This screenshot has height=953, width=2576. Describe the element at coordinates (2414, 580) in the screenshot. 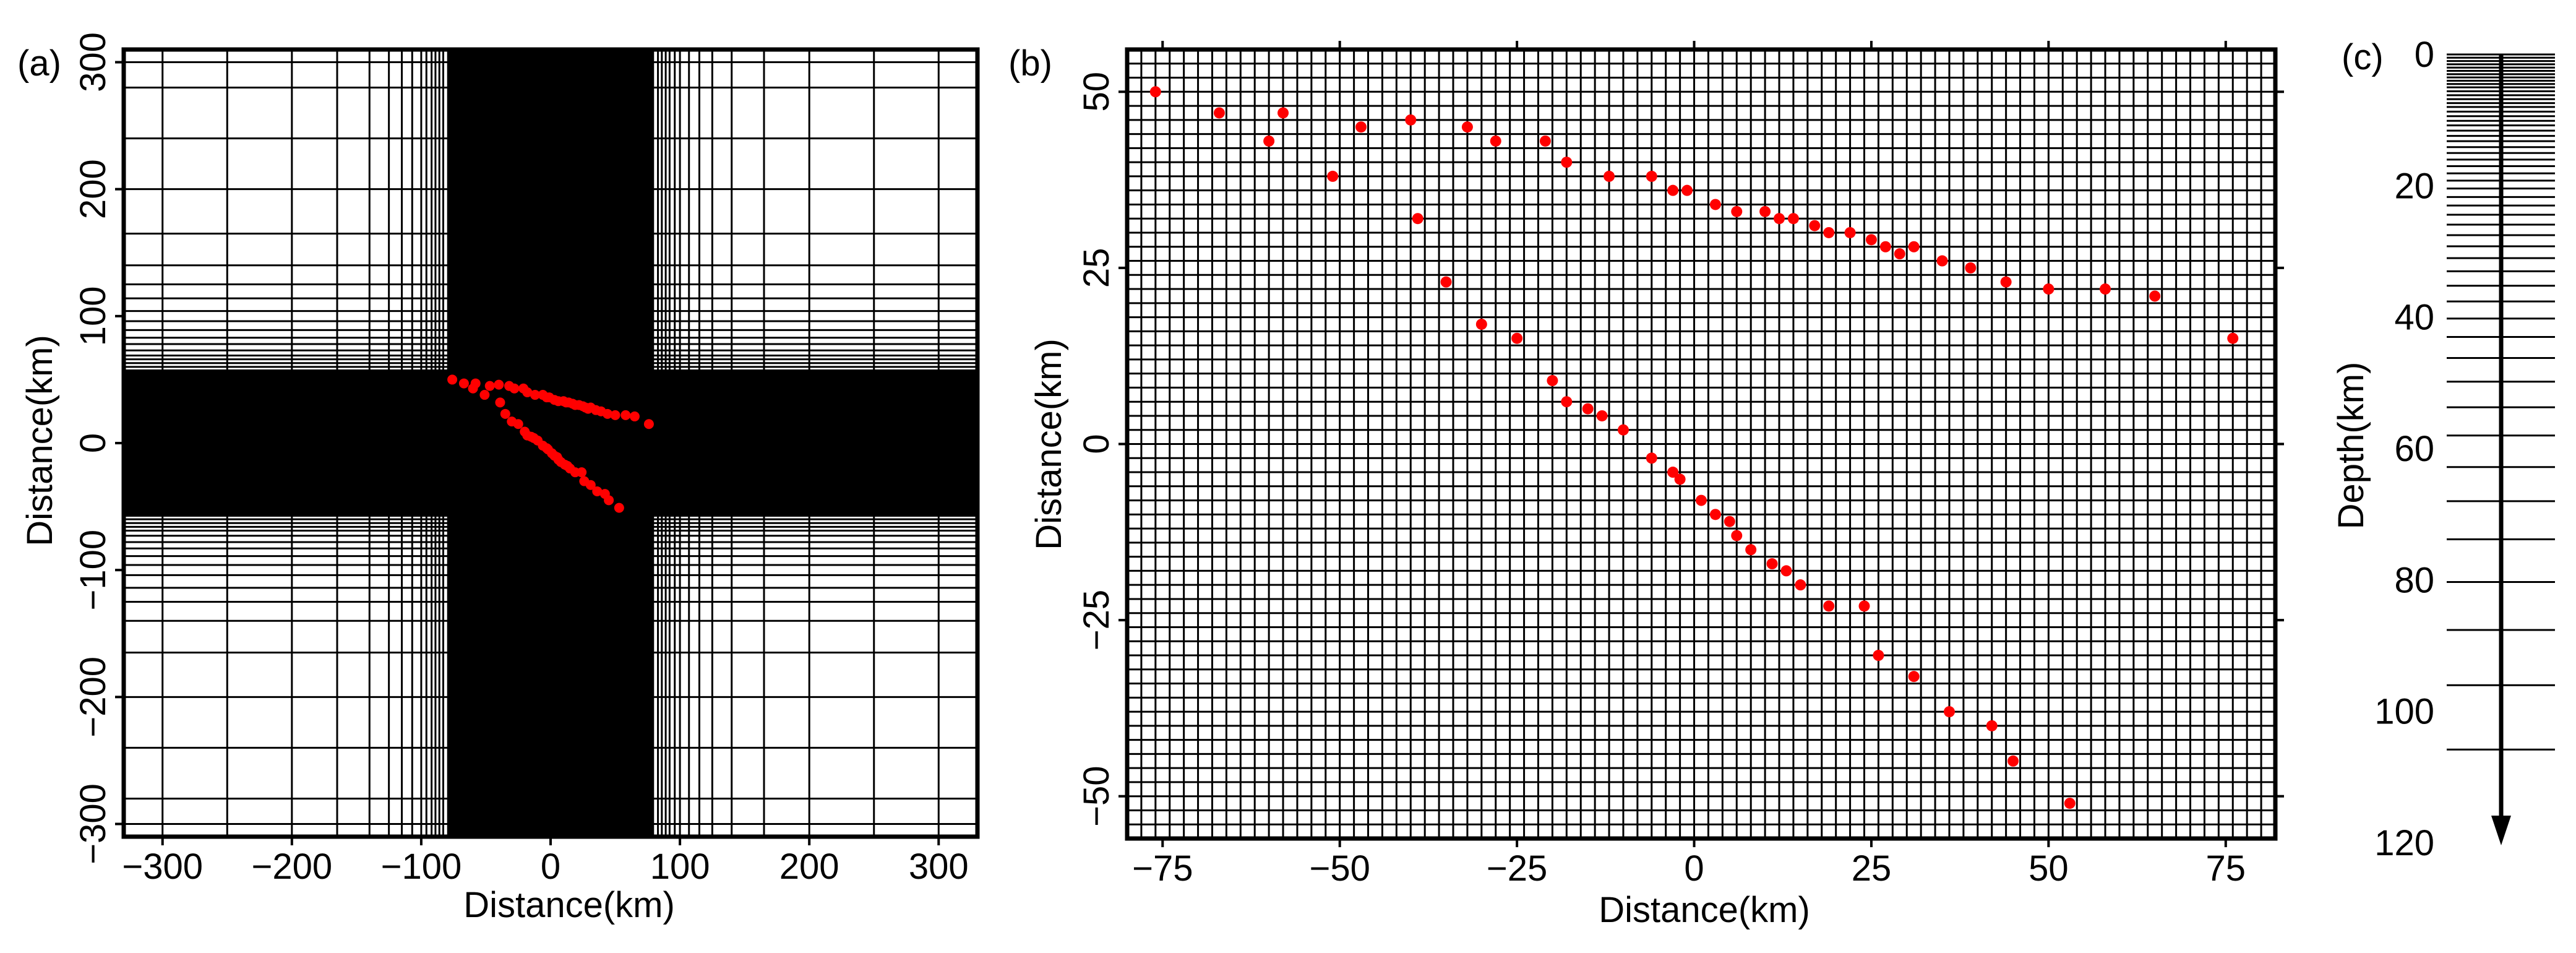

I see `panel-c-tick-label: 80` at that location.